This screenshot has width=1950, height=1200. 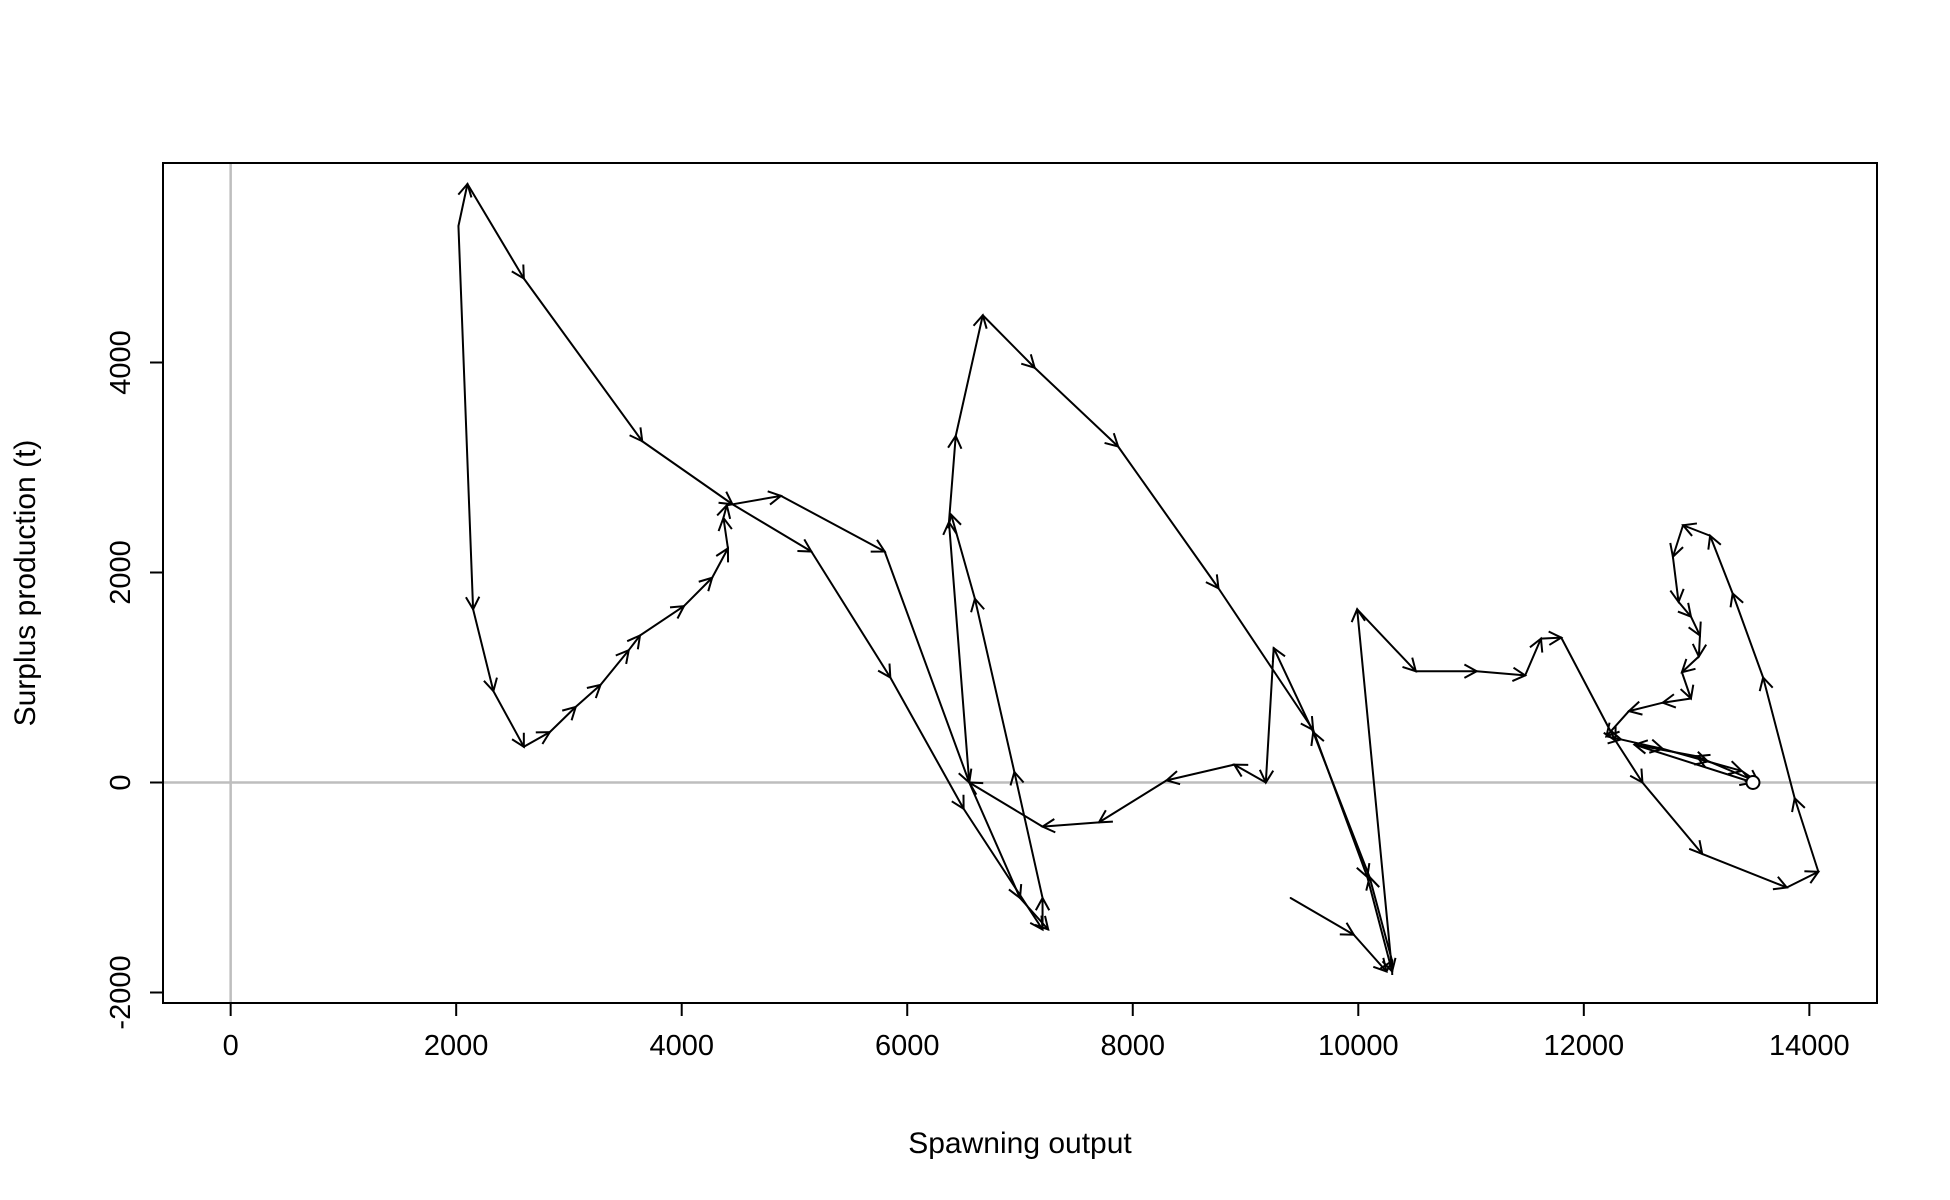 I want to click on y-axis-title: Surplus production (t), so click(x=25, y=583).